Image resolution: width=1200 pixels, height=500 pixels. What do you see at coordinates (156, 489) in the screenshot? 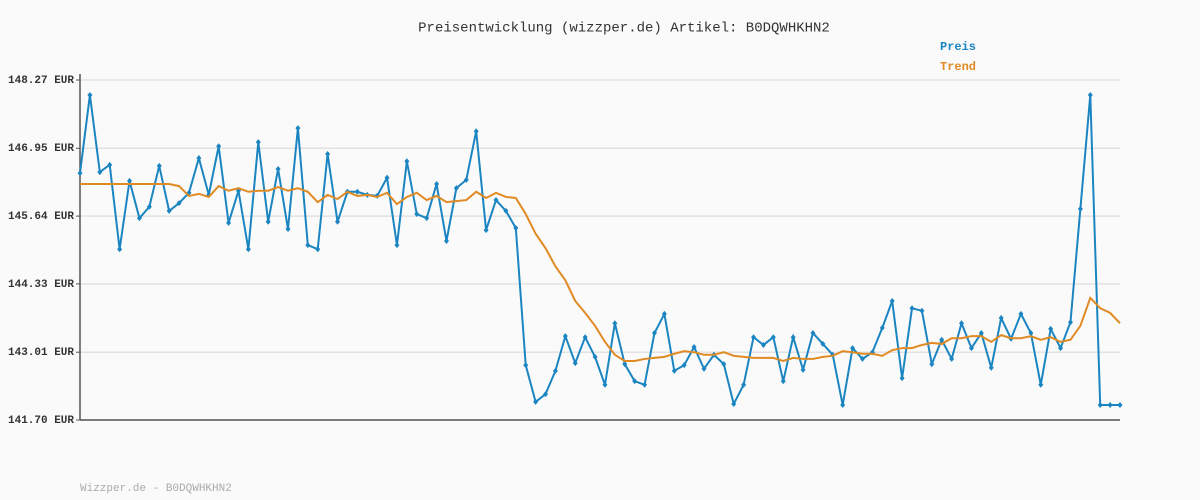
I see `footer: Wizzper.de - B0DQWHKHN2` at bounding box center [156, 489].